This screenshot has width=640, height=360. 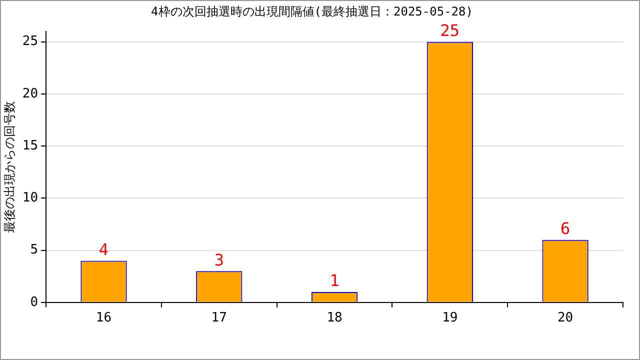 What do you see at coordinates (565, 228) in the screenshot?
I see `data-label: 6` at bounding box center [565, 228].